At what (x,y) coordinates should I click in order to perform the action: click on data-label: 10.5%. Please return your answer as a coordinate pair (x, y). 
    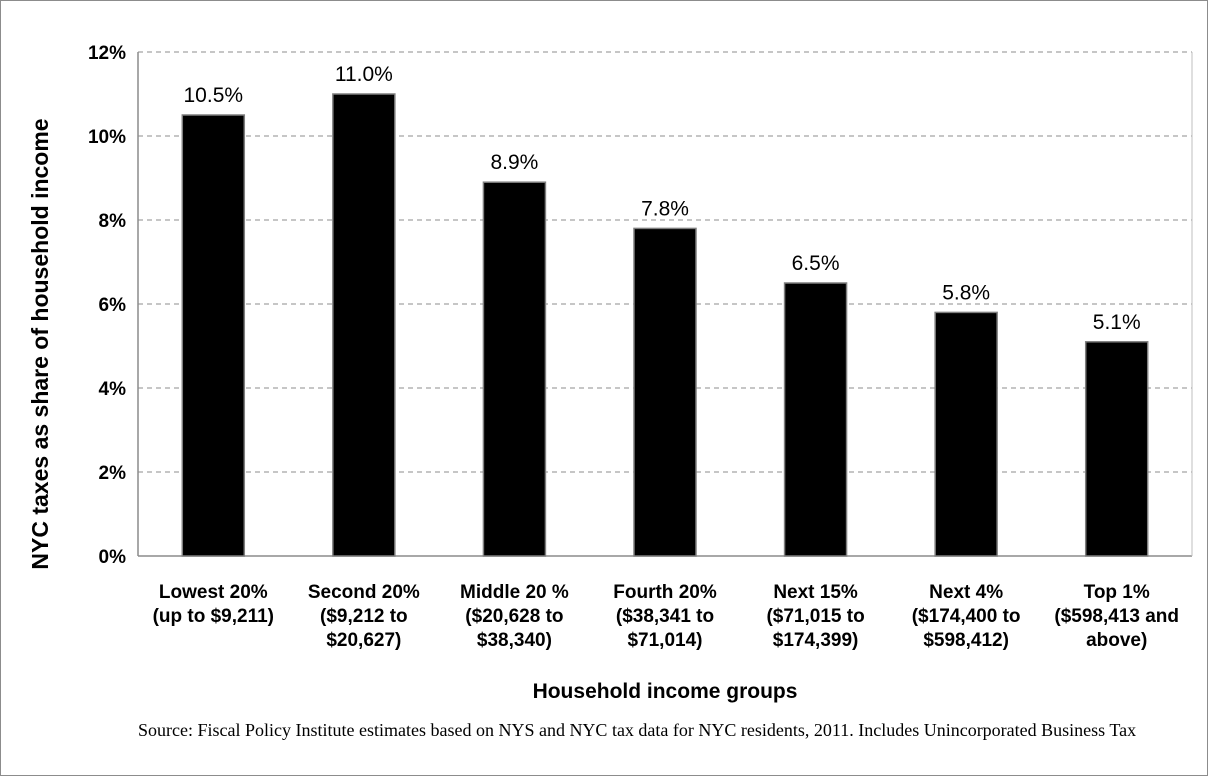
    Looking at the image, I should click on (214, 95).